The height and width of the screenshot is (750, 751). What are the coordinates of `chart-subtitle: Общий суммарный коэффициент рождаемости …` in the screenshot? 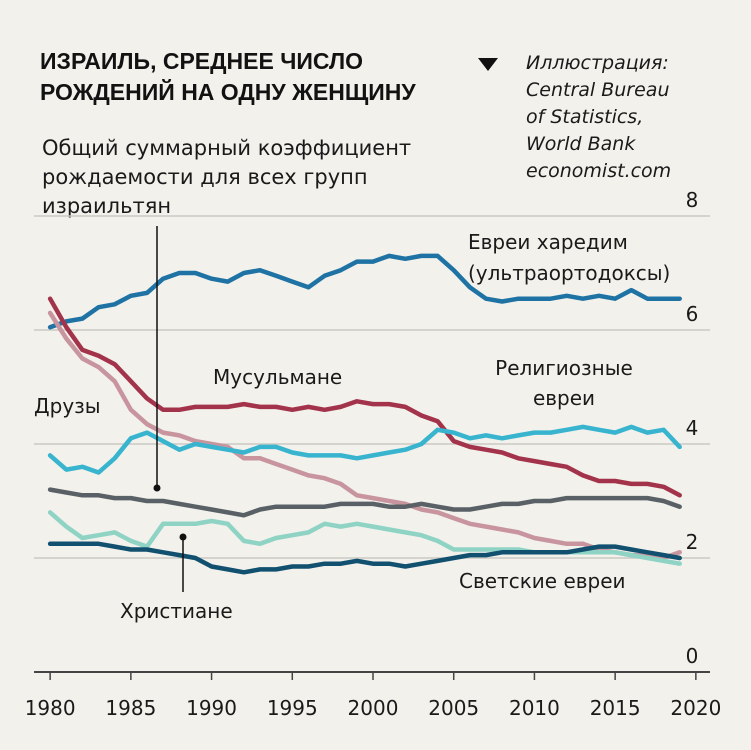 It's located at (227, 177).